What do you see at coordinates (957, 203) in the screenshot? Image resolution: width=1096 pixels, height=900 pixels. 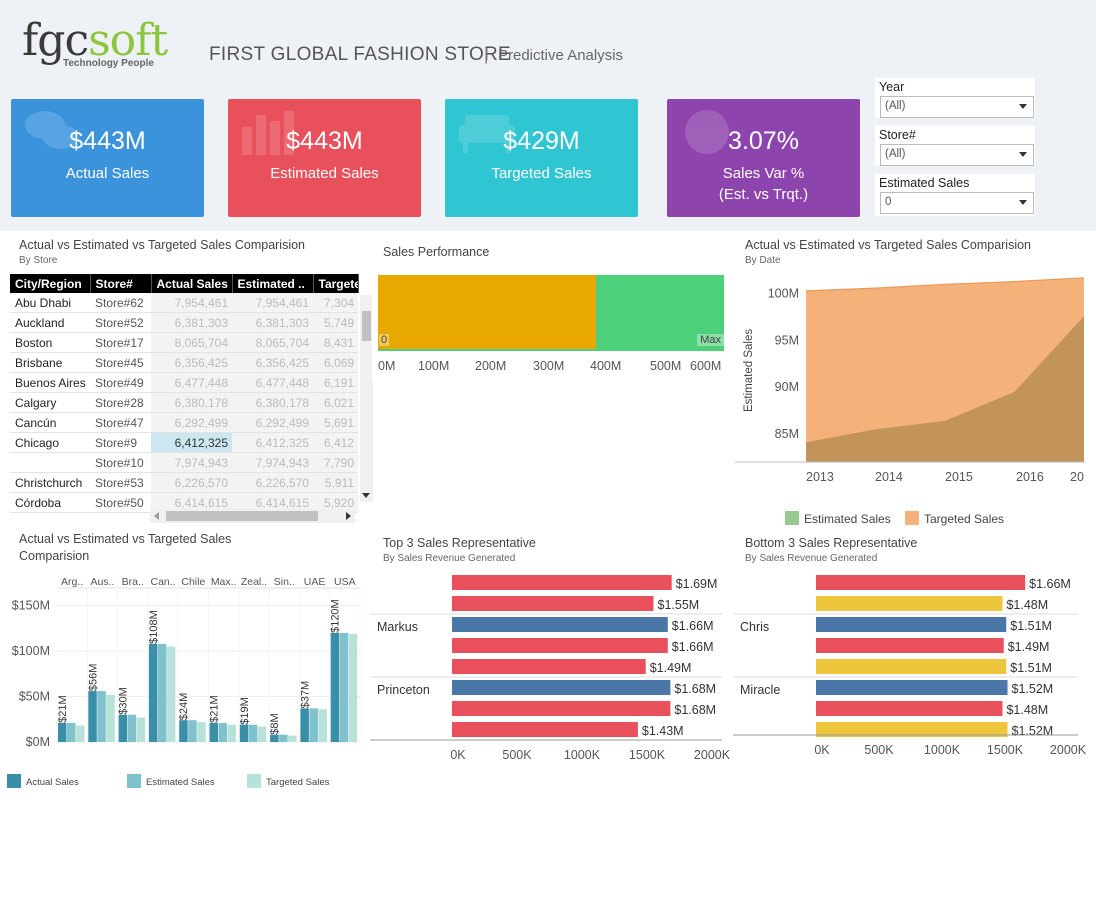 I see `estimated-sales-dropdown: 0` at bounding box center [957, 203].